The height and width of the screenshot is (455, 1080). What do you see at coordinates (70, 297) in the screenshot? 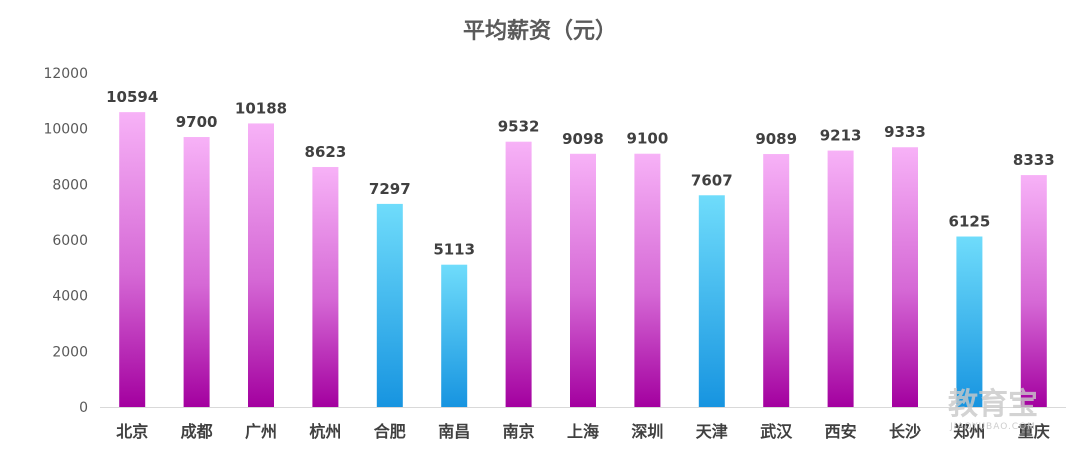
I see `y-tick-label: 4000` at bounding box center [70, 297].